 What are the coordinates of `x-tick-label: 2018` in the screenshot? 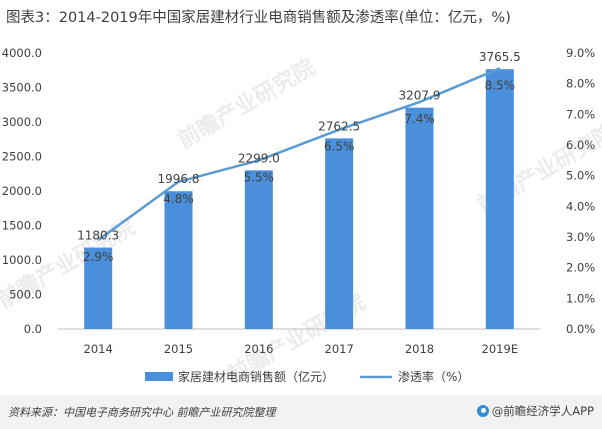 It's located at (419, 349).